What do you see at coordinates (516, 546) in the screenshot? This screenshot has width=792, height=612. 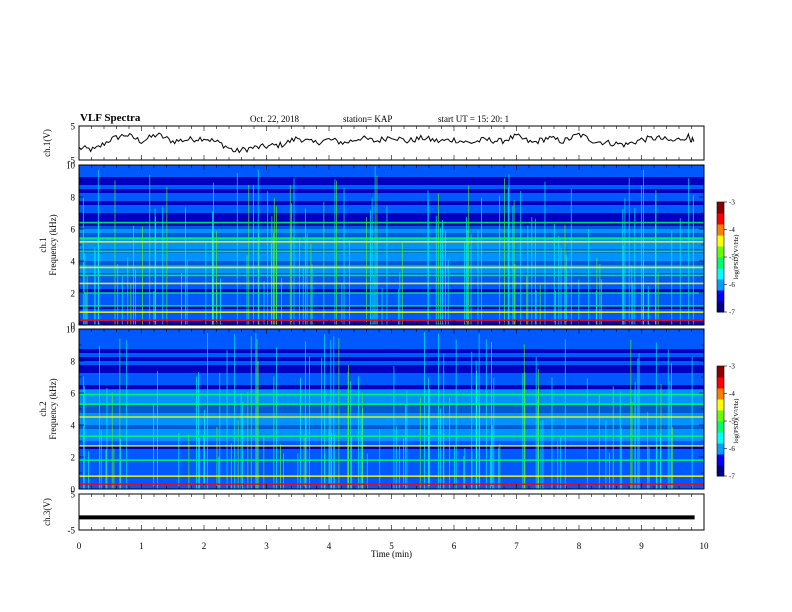 I see `x-tick-label: 7` at bounding box center [516, 546].